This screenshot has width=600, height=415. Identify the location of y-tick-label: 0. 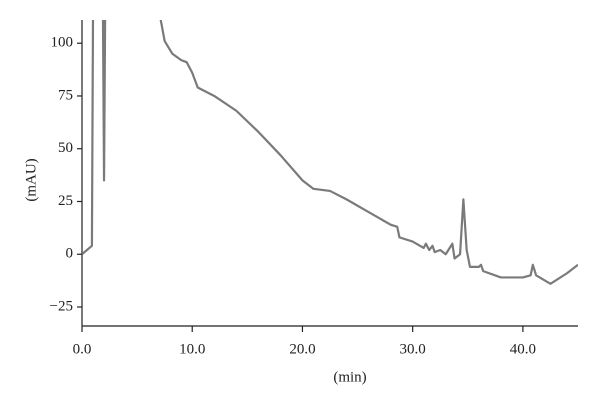
(70, 254).